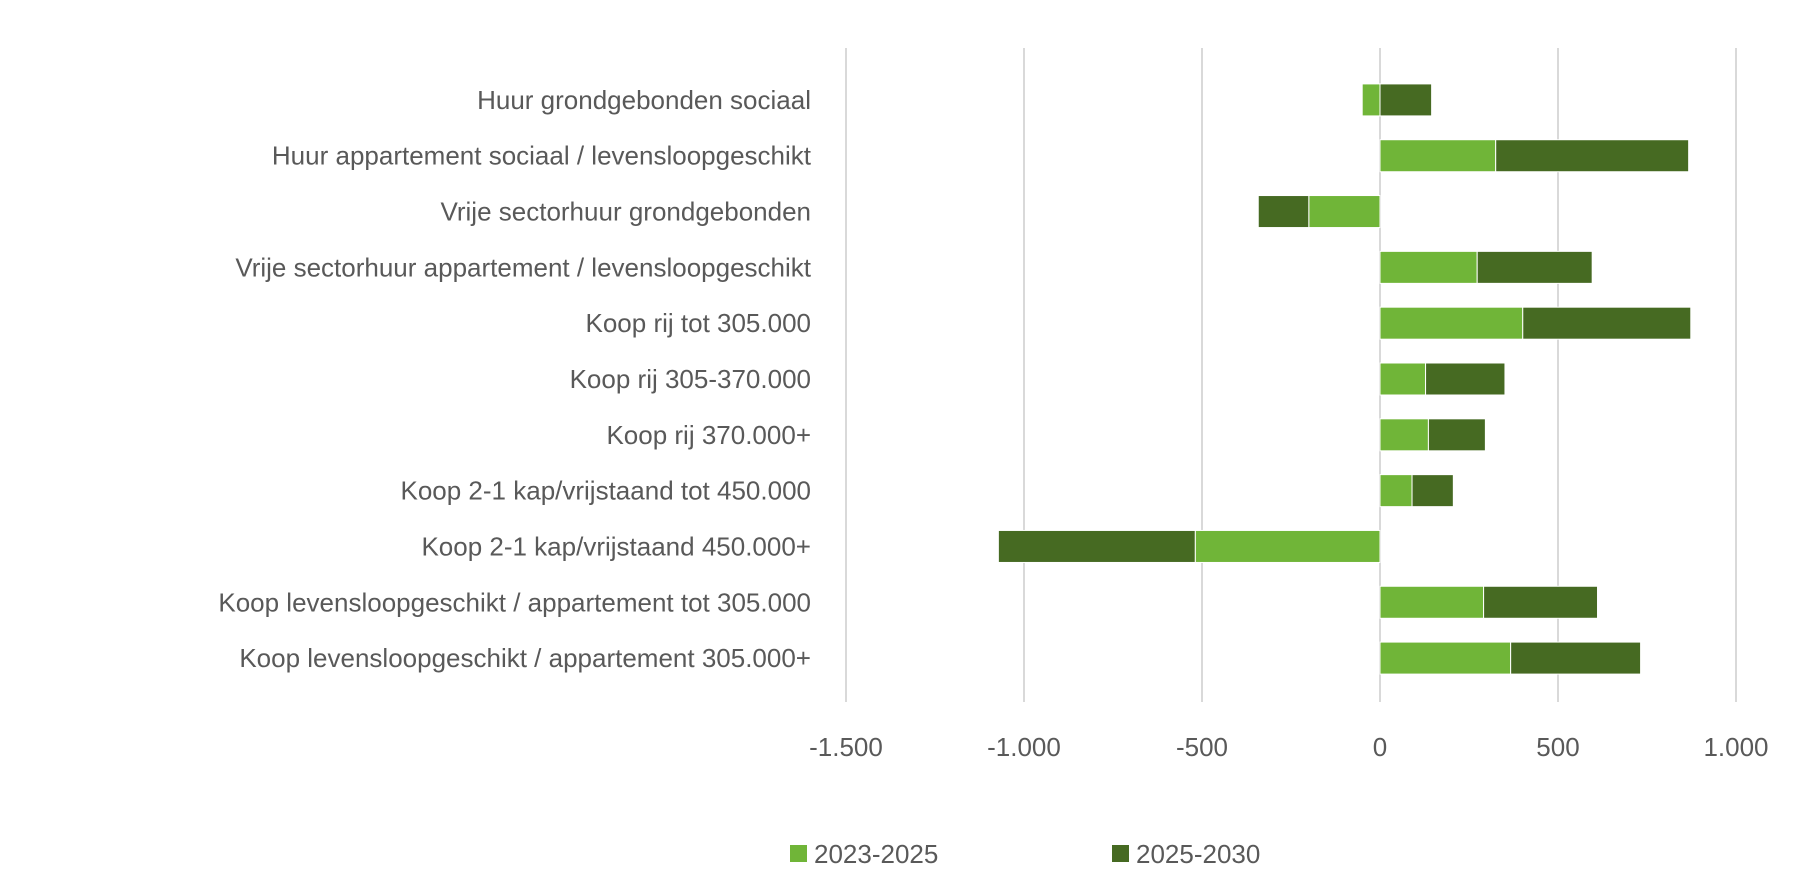  What do you see at coordinates (1025, 854) in the screenshot?
I see `legend: 2023-2025 2025-2030` at bounding box center [1025, 854].